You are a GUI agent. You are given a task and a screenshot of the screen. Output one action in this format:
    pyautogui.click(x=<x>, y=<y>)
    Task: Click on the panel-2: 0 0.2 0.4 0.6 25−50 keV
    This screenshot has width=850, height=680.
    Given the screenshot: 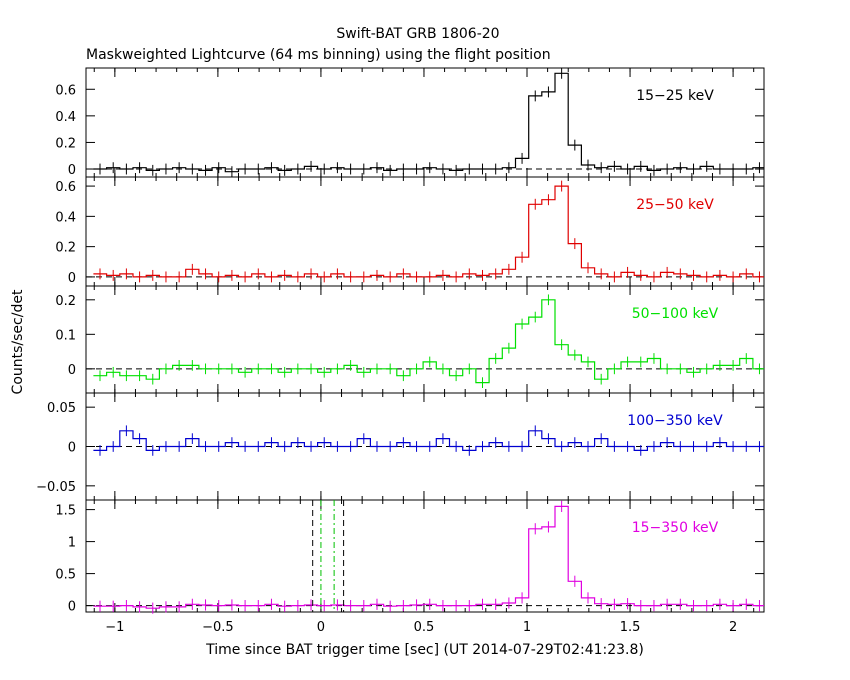 What is the action you would take?
    pyautogui.click(x=410, y=231)
    